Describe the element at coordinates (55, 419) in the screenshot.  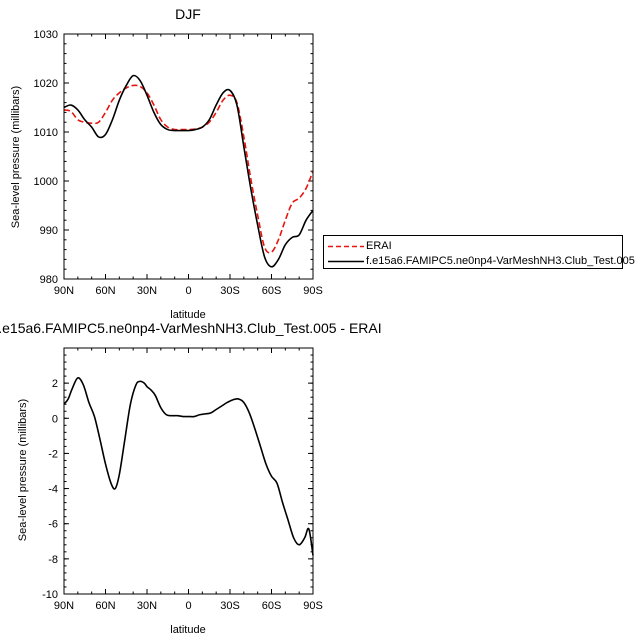
I see `bottom-y-tick-label: 0` at that location.